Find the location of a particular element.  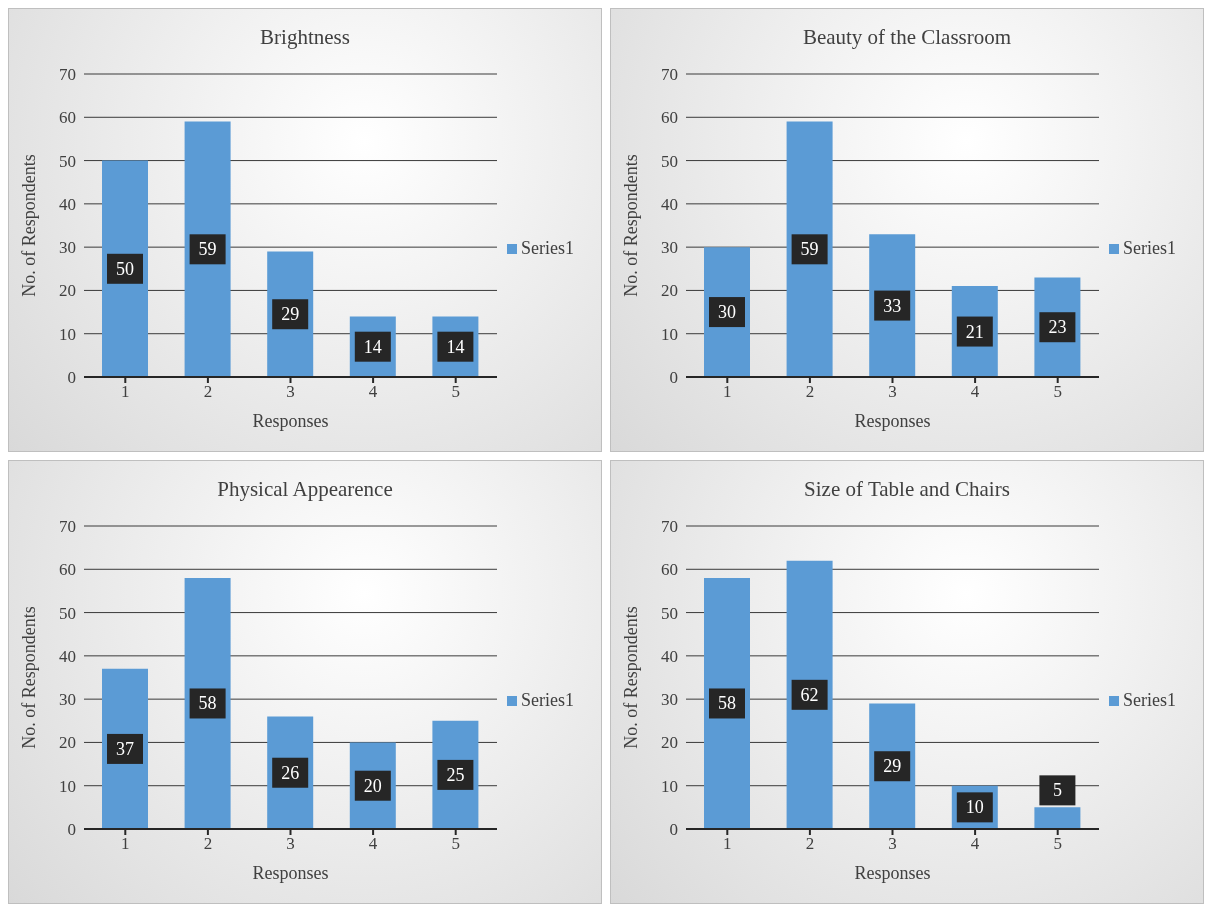

data-label: 10 is located at coordinates (974, 807).